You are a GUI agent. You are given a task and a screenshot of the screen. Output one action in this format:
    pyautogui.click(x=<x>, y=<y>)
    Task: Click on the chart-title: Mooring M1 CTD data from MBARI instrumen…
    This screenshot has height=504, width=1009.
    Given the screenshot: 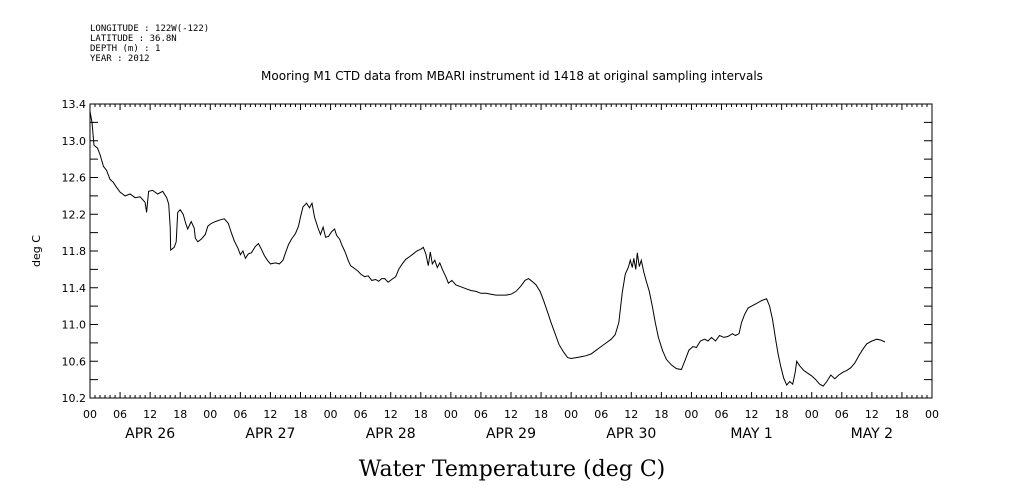 What is the action you would take?
    pyautogui.click(x=512, y=76)
    